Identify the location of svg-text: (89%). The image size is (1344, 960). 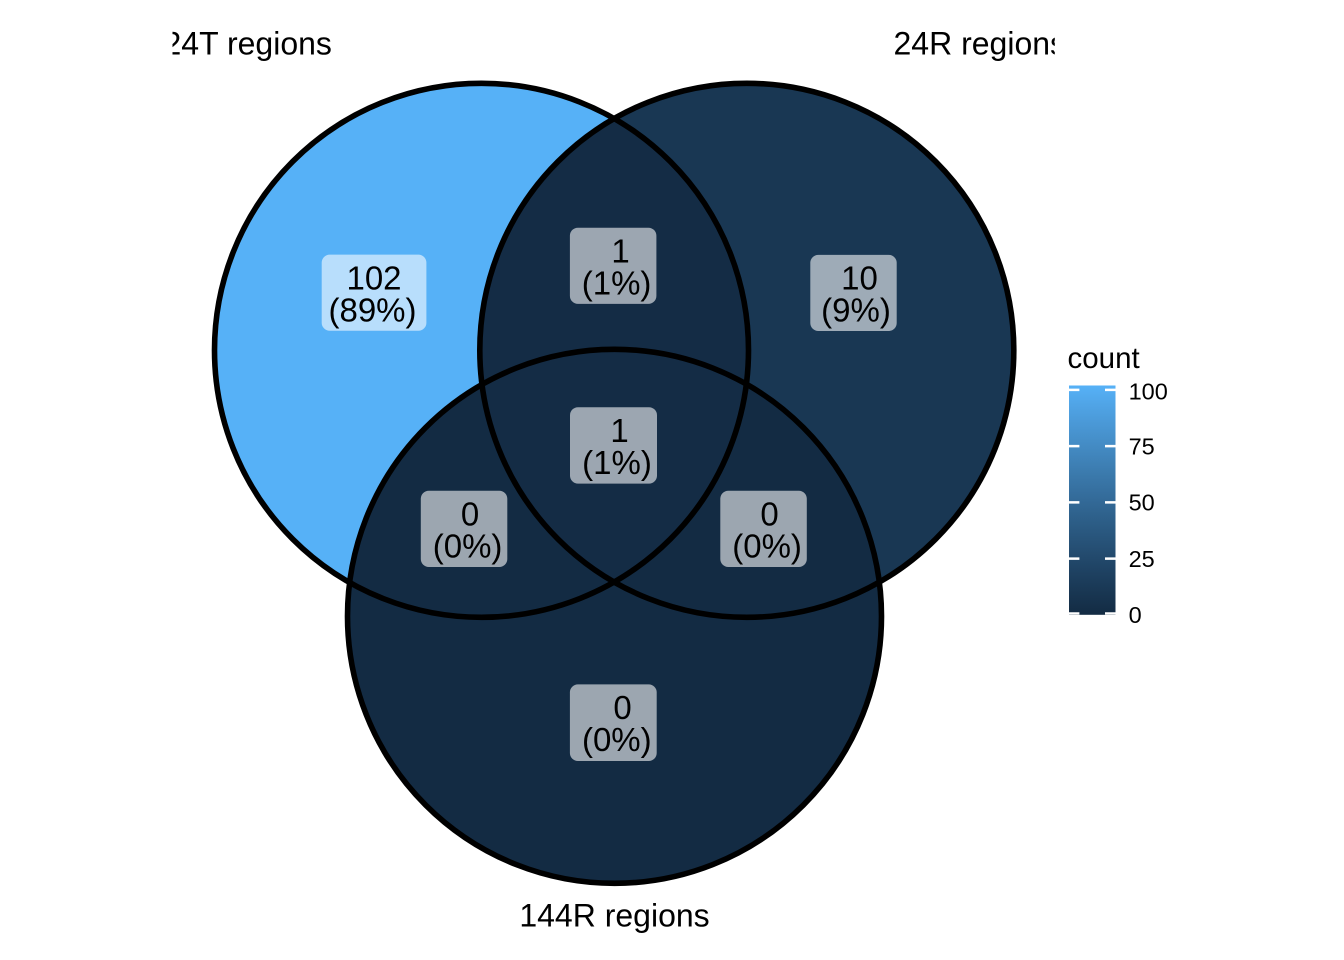
(372, 309).